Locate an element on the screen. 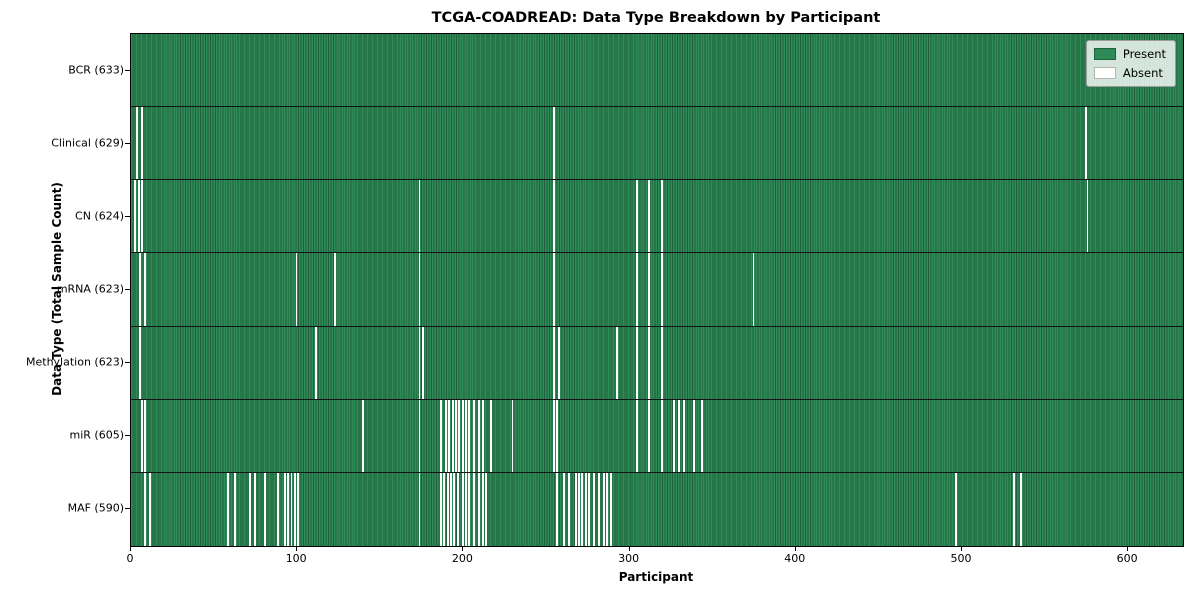 The width and height of the screenshot is (1200, 600). heatmap-row-mrna is located at coordinates (657, 290).